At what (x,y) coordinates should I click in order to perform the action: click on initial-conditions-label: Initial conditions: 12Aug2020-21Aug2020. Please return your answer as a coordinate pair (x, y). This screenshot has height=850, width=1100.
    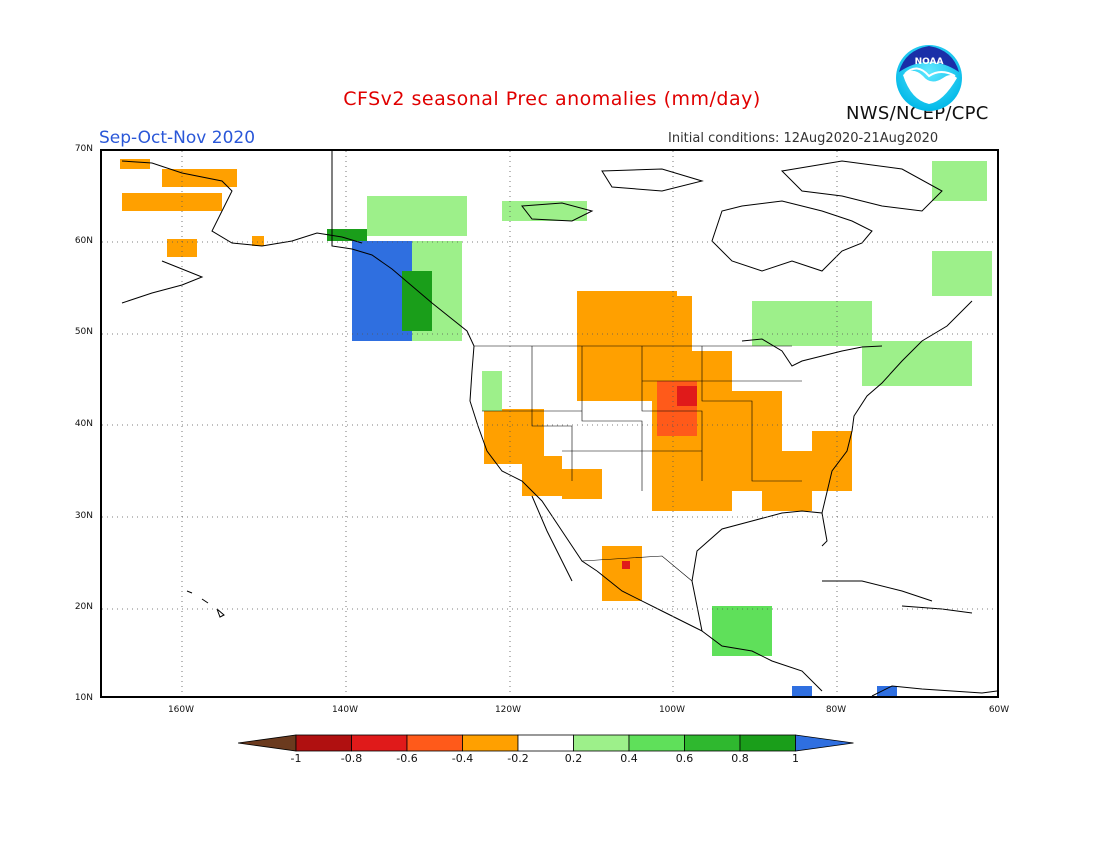
    Looking at the image, I should click on (803, 138).